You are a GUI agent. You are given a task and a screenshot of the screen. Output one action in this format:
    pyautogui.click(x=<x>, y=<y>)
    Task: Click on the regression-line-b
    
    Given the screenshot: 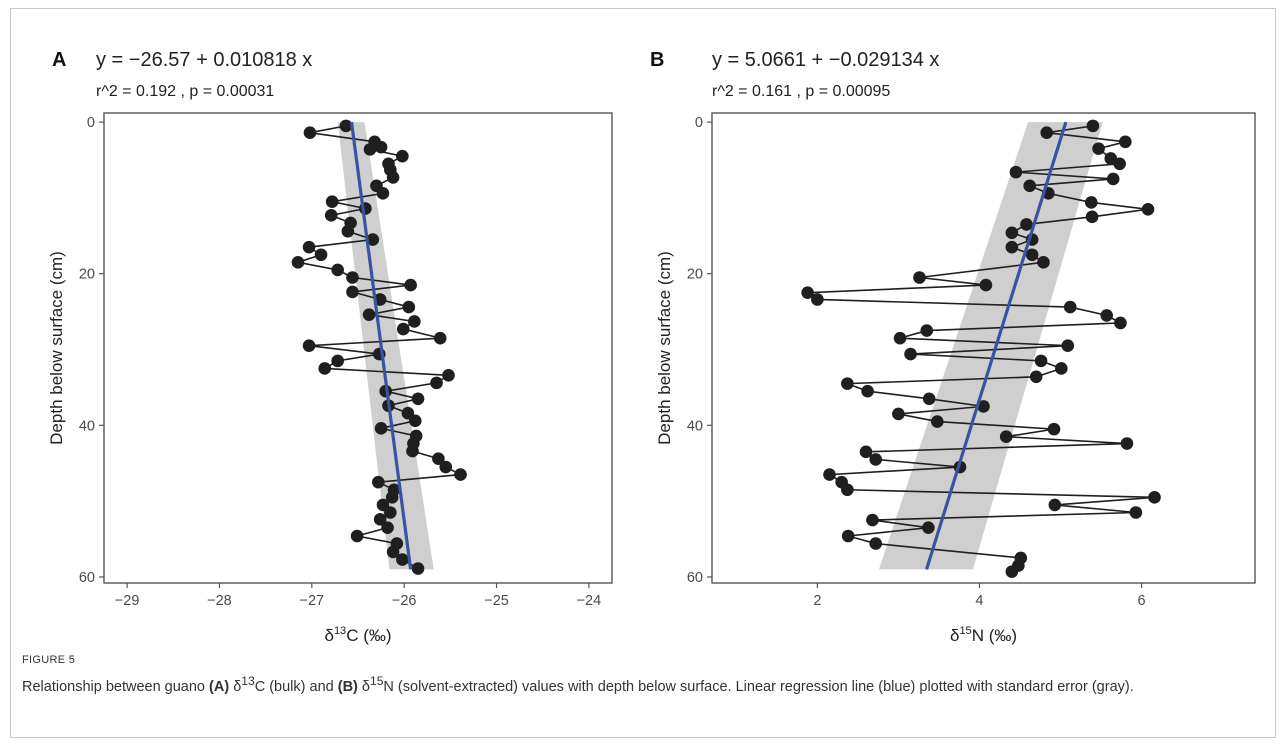 What is the action you would take?
    pyautogui.click(x=996, y=345)
    